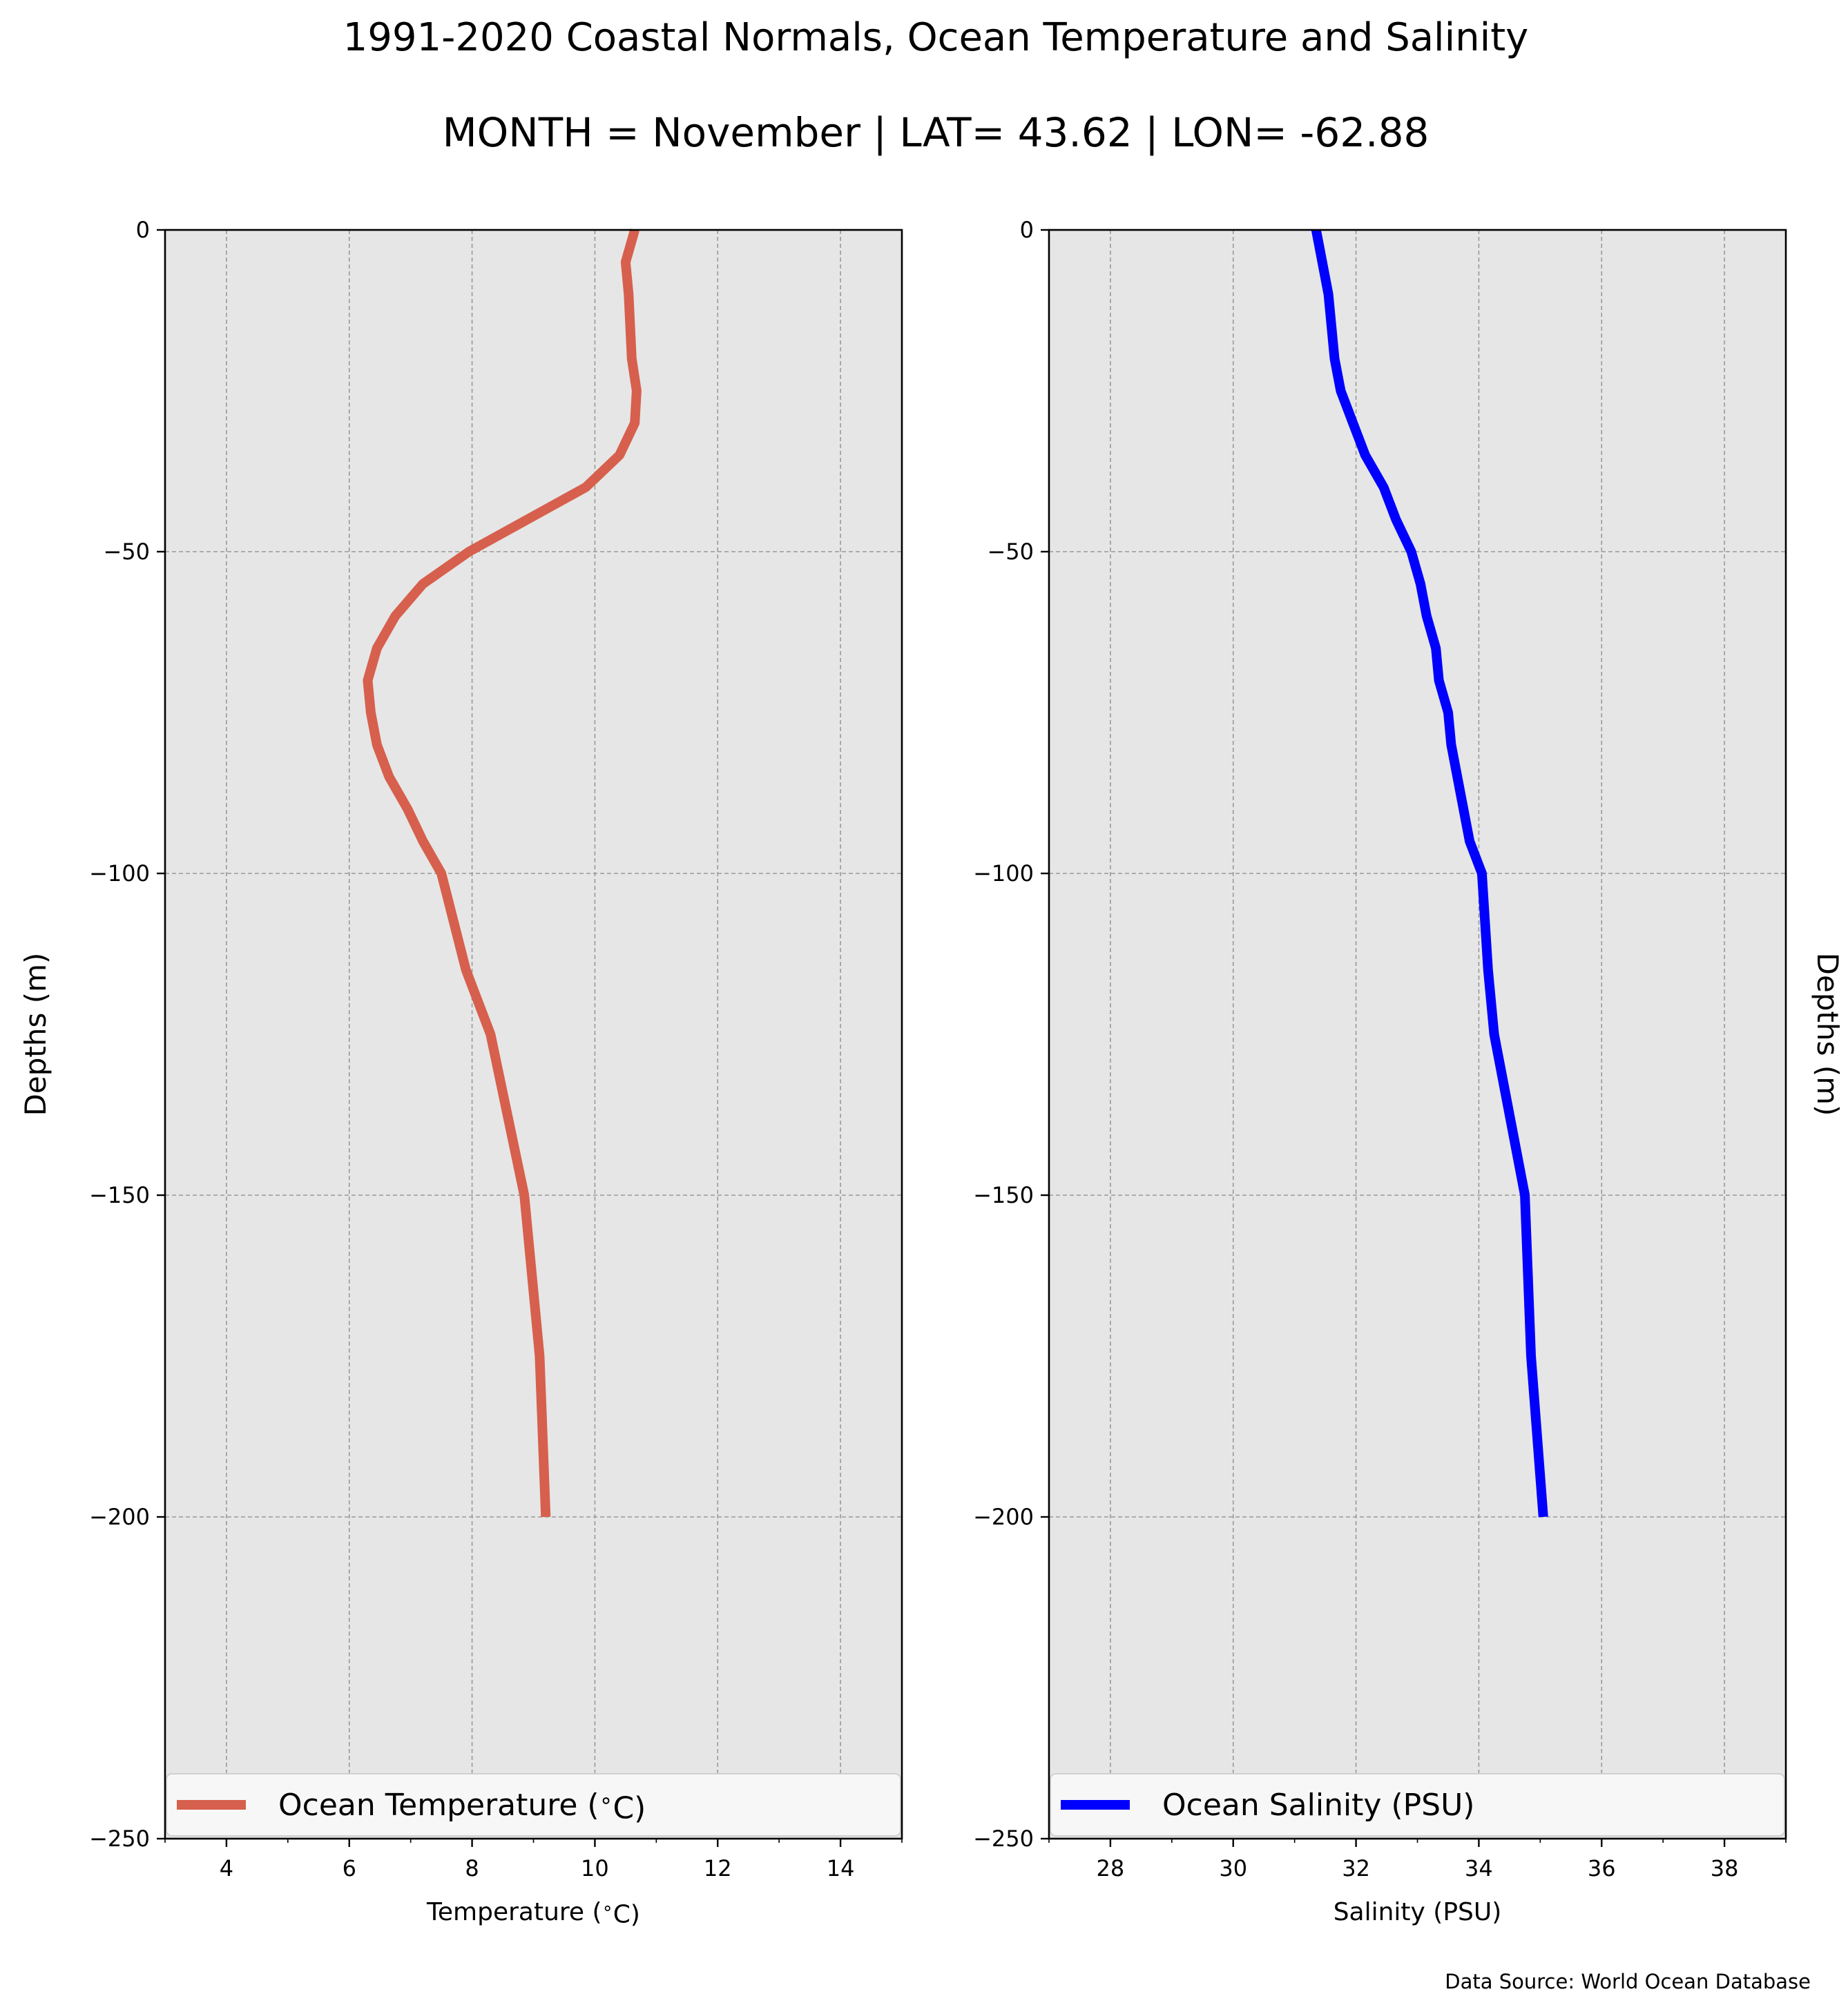 This screenshot has width=1848, height=2003. I want to click on y-axis-label-right: Depths (m), so click(1828, 1035).